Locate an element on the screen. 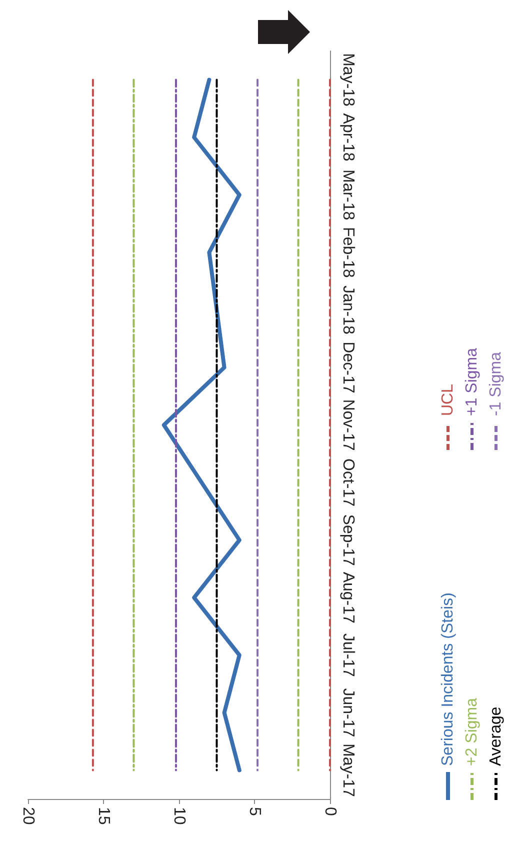  y-tick-label: Sep-17 is located at coordinates (348, 540).